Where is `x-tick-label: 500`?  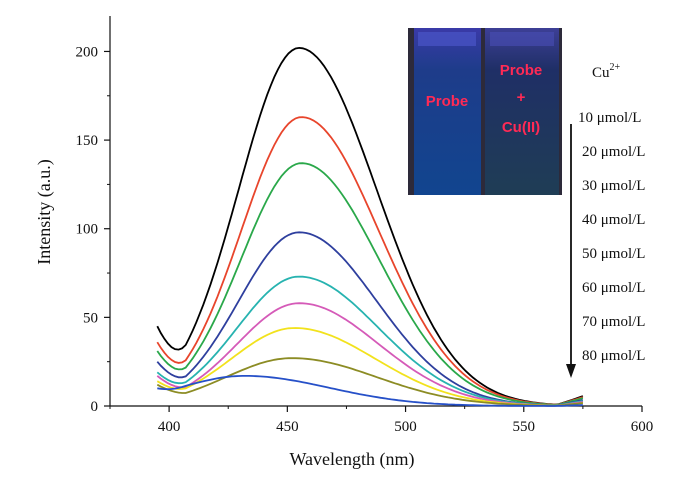
x-tick-label: 500 is located at coordinates (405, 427).